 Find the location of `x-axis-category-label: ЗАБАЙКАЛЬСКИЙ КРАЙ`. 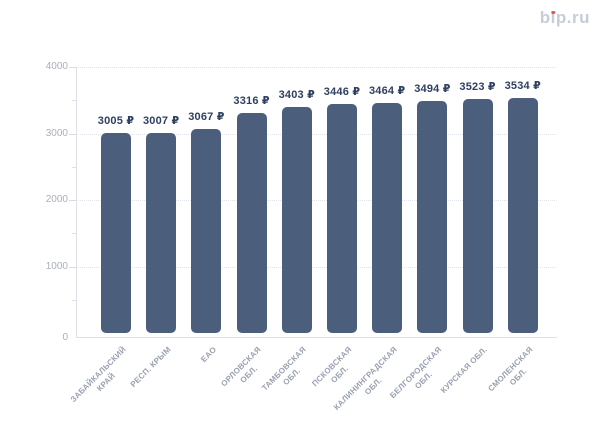

x-axis-category-label: ЗАБАЙКАЛЬСКИЙ КРАЙ is located at coordinates (98, 375).